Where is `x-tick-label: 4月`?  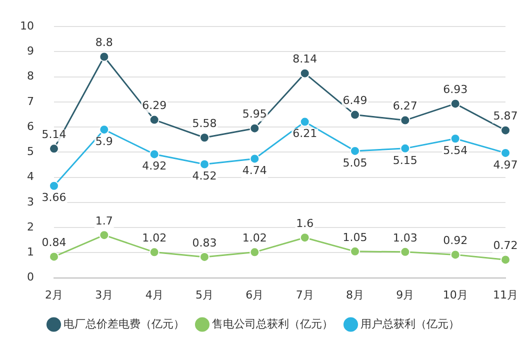
x-tick-label: 4月 is located at coordinates (154, 295).